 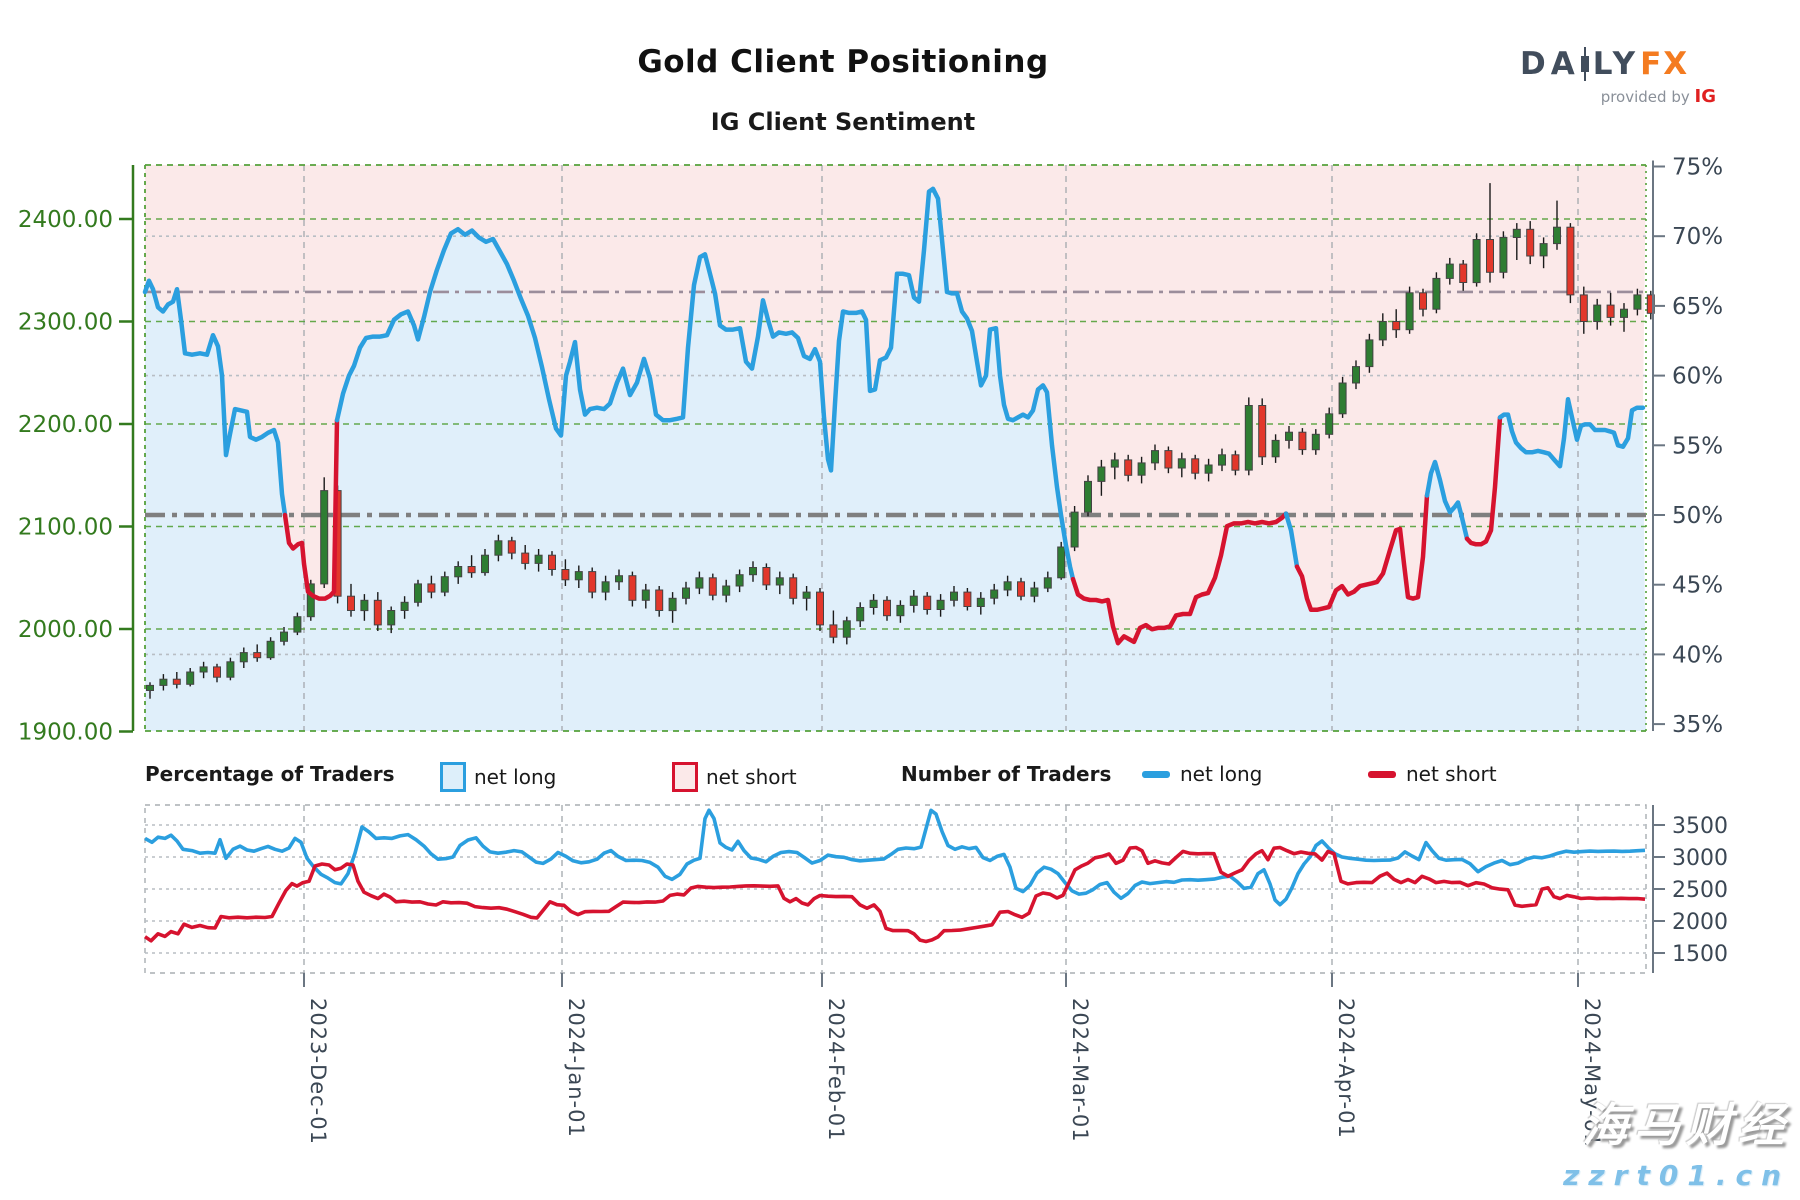 What do you see at coordinates (498, 777) in the screenshot?
I see `legend-pct-net-long: net long` at bounding box center [498, 777].